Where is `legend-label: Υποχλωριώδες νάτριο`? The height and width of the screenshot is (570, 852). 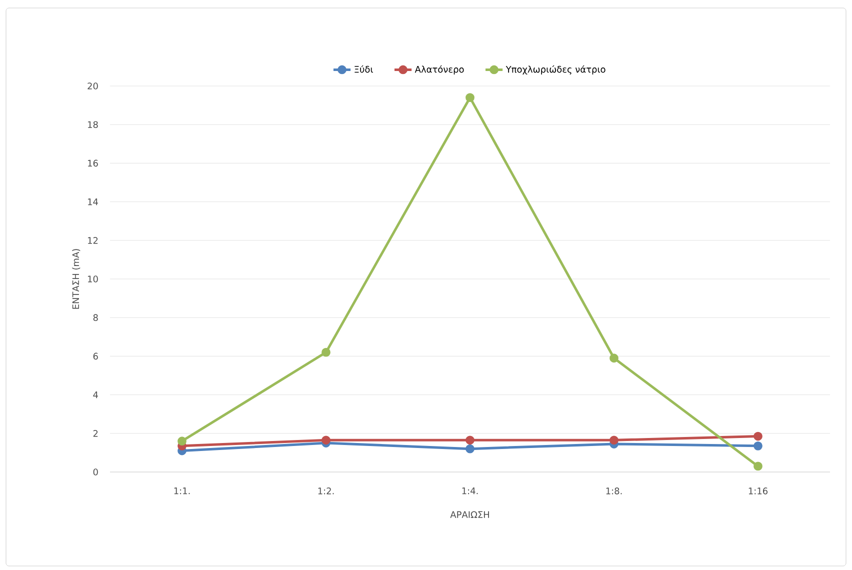
legend-label: Υποχλωριώδες νάτριο is located at coordinates (556, 69).